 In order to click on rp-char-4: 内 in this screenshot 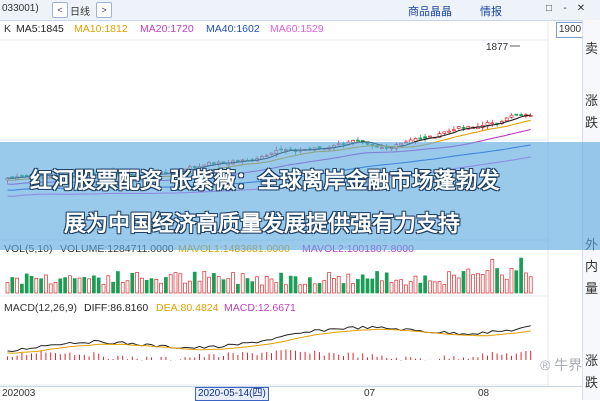, I will do `click(592, 266)`.